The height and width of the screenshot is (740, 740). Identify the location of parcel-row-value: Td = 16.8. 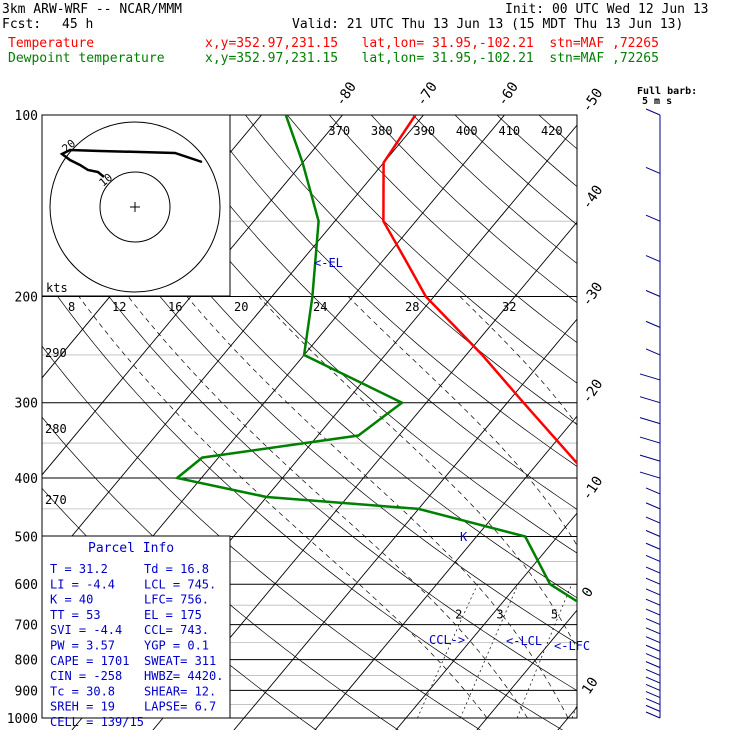
(176, 569).